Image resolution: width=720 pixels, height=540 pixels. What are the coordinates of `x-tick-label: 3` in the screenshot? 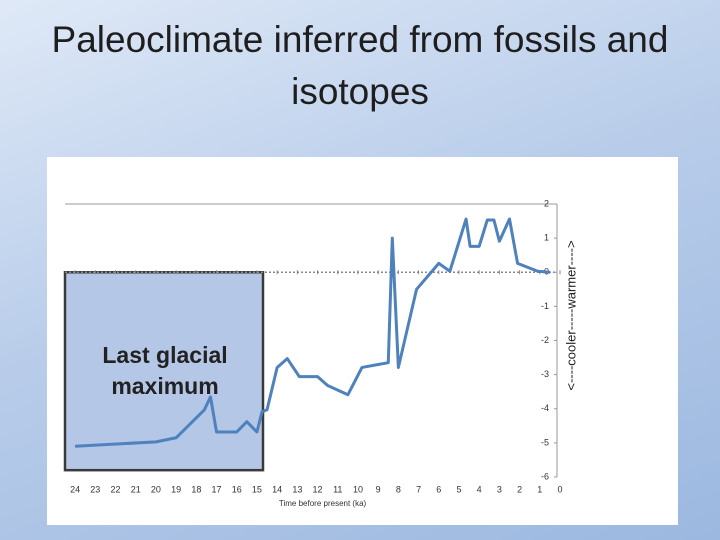 It's located at (499, 489).